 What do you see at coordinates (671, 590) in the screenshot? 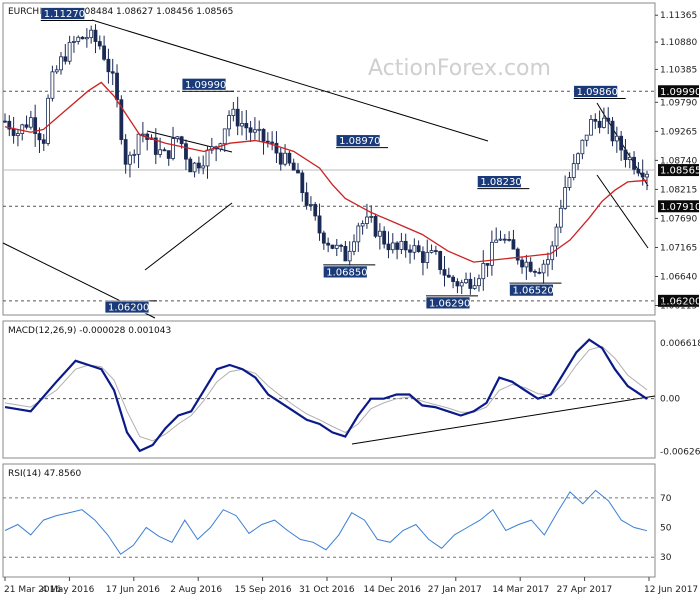
I see `x-tick-label: 12 Jun 2017` at bounding box center [671, 590].